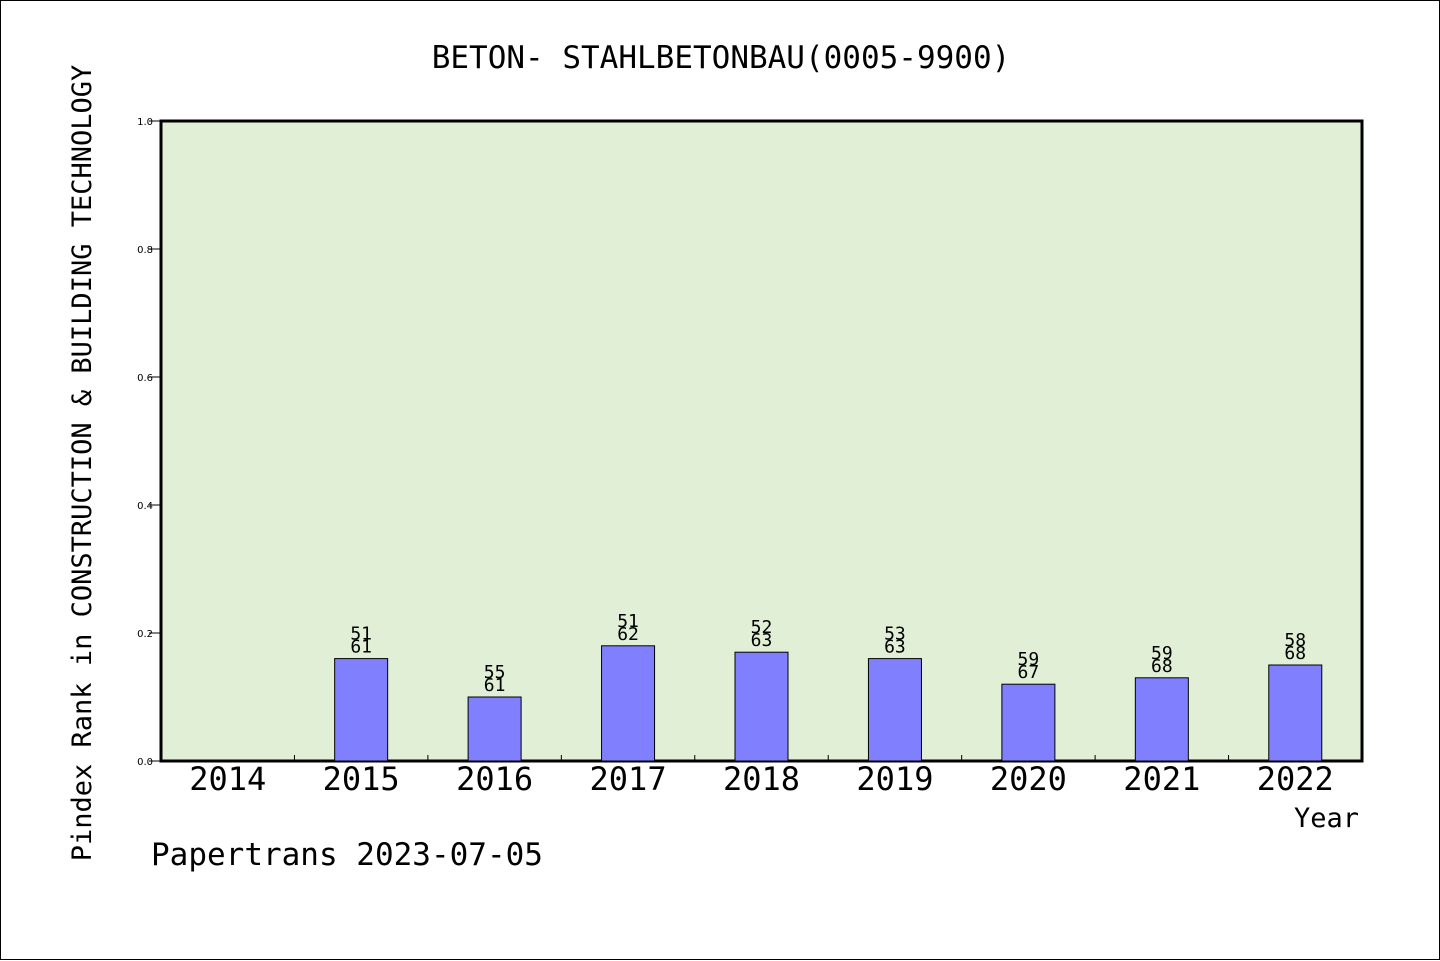 This screenshot has height=961, width=1440. Describe the element at coordinates (1295, 713) in the screenshot. I see `bar-2022` at that location.